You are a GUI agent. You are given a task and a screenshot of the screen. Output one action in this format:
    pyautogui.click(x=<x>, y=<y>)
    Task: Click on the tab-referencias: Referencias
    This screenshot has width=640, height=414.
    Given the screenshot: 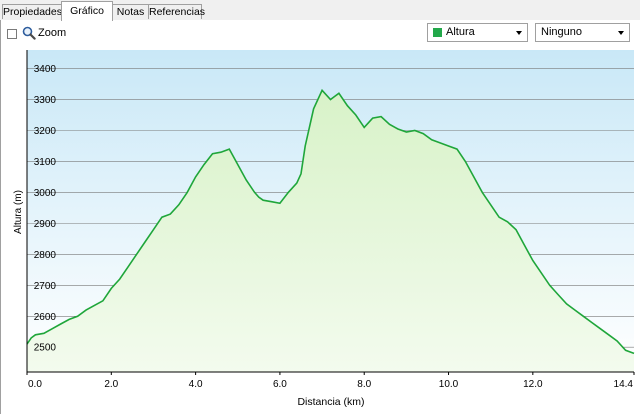 What is the action you would take?
    pyautogui.click(x=177, y=11)
    